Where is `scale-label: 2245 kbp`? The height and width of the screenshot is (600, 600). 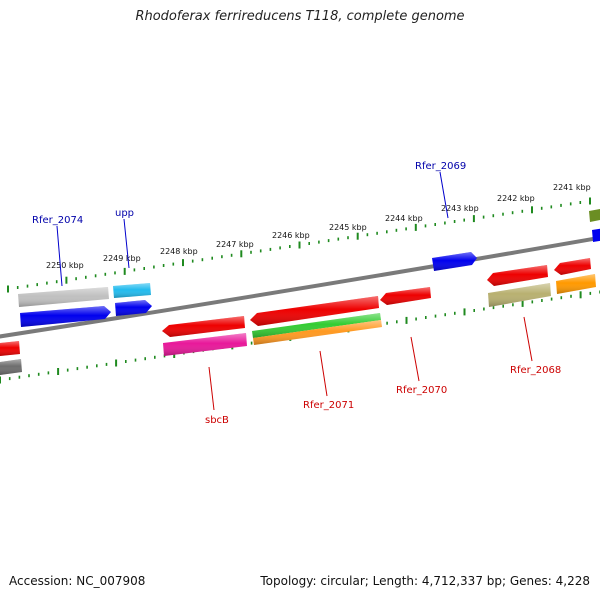
scale-label: 2245 kbp is located at coordinates (348, 227).